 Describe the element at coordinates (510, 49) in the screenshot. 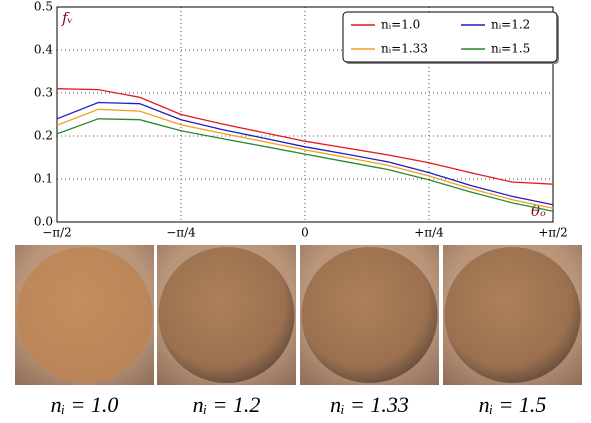

I see `legend-label: nᵢ=1.5` at that location.